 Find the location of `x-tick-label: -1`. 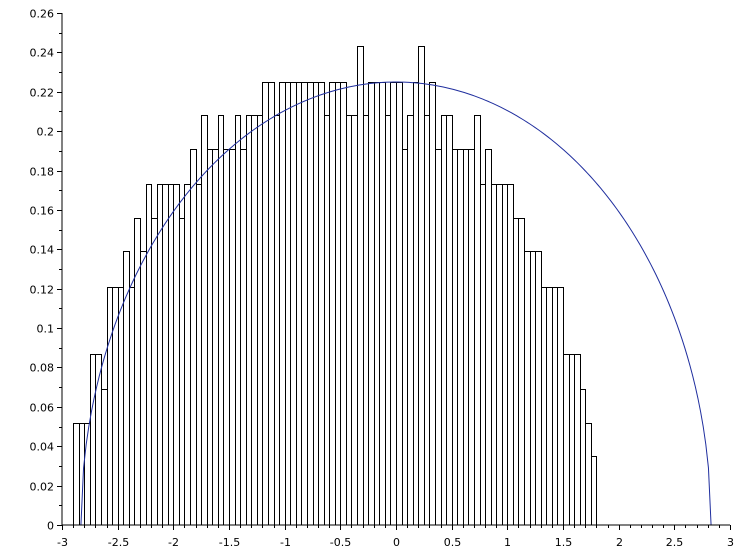

x-tick-label: -1 is located at coordinates (285, 542).